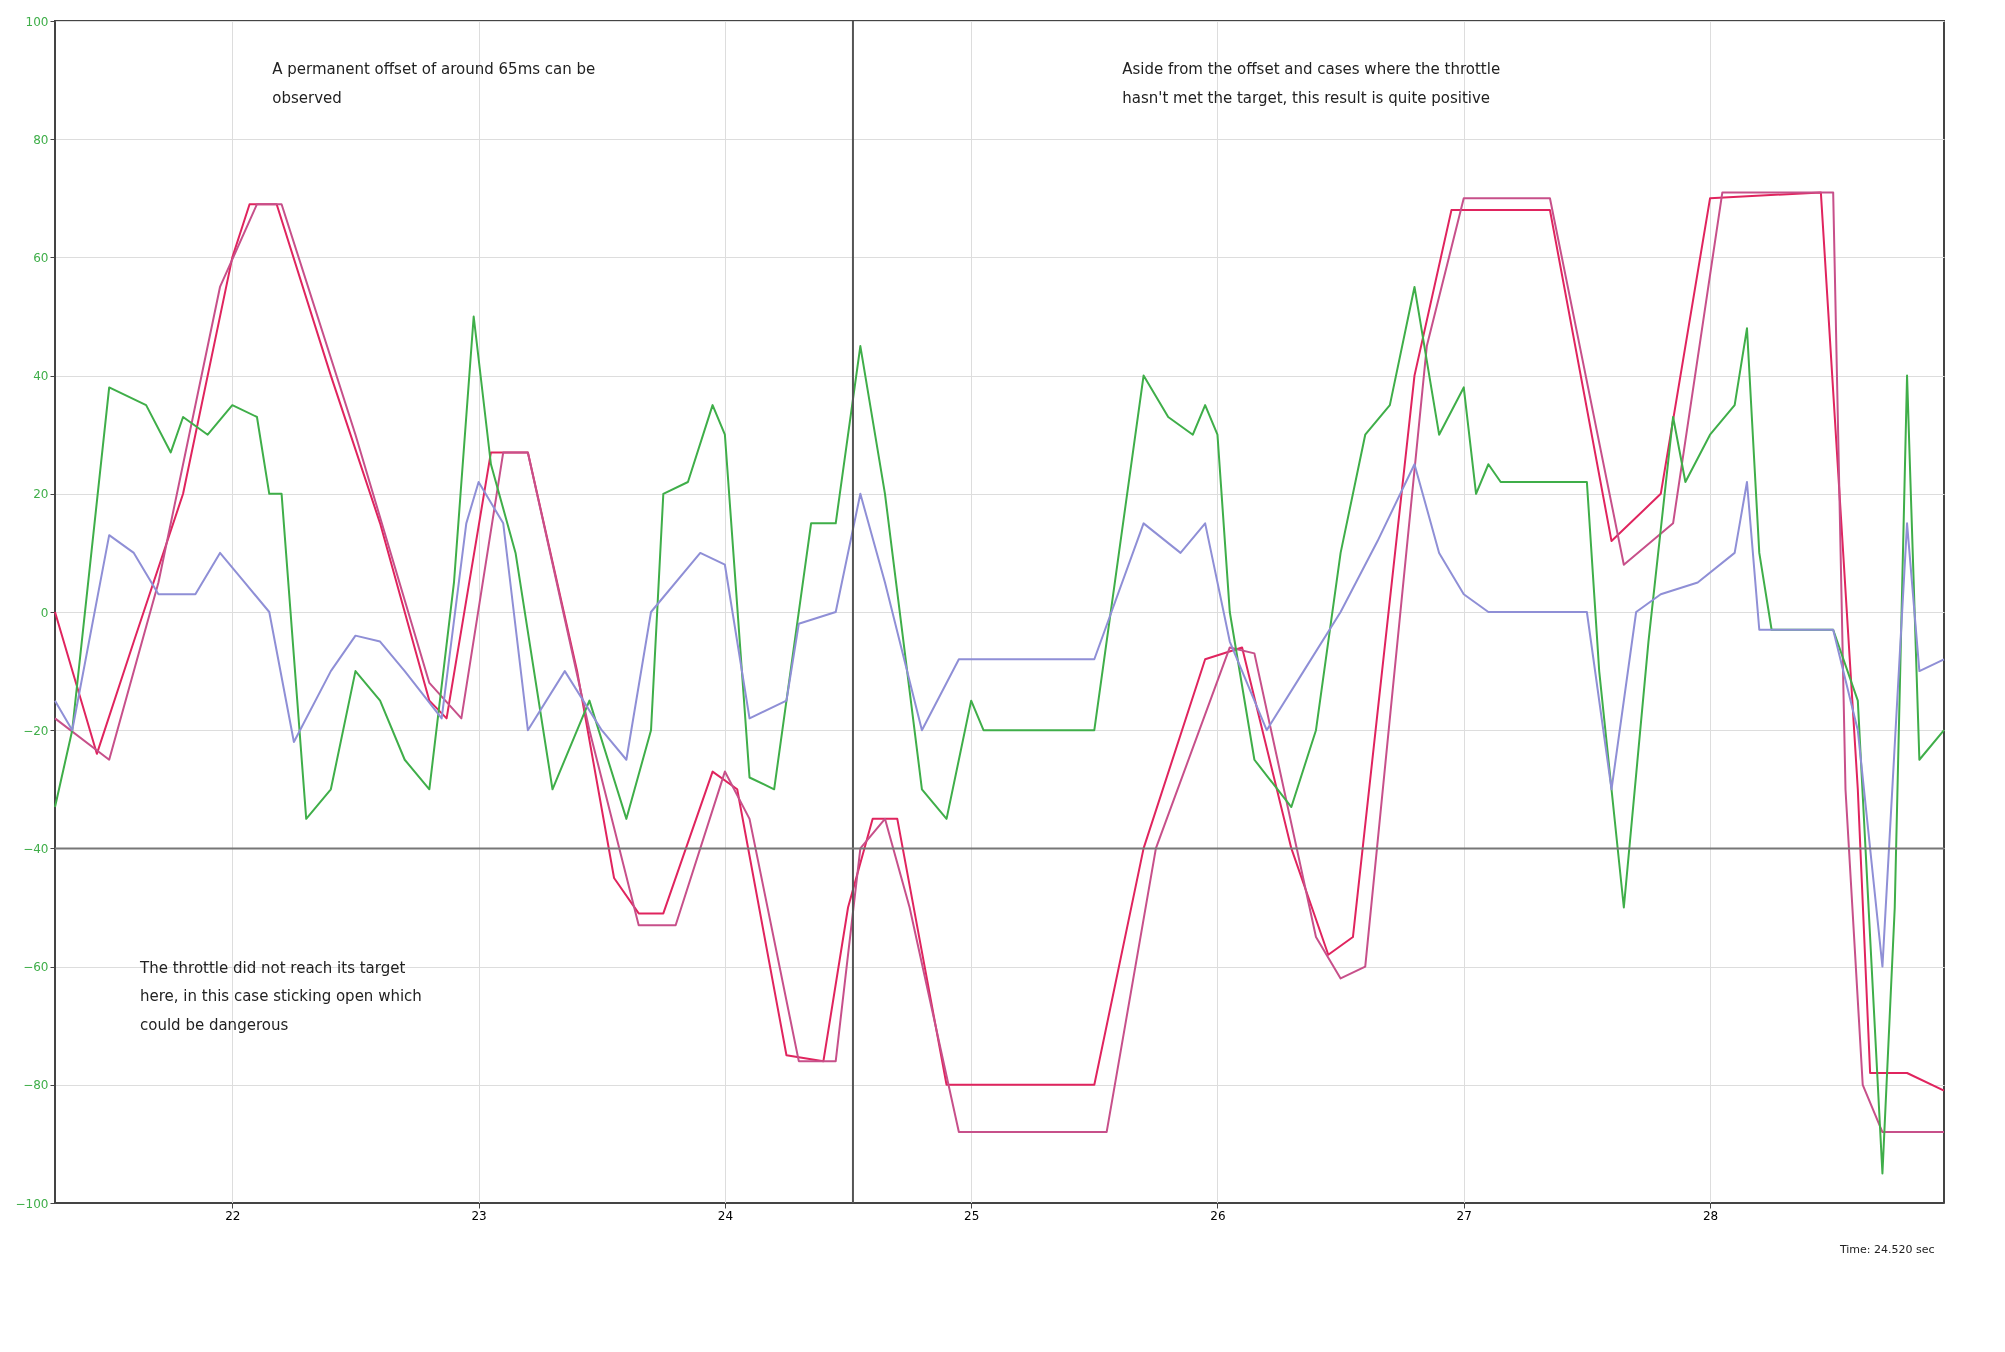  I want to click on annotation: A permanent offset of around 65ms can be observed, so click(434, 83).